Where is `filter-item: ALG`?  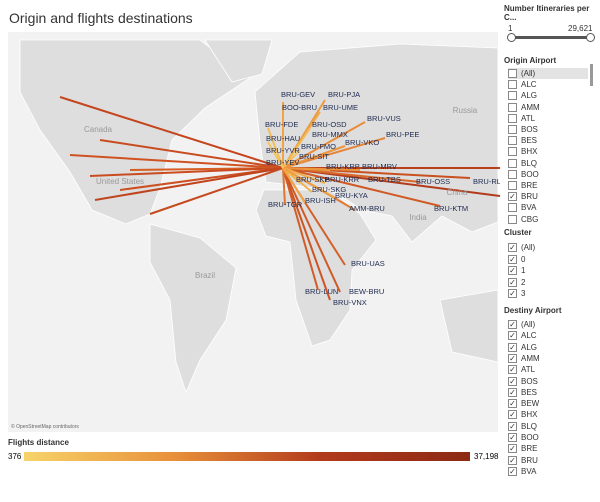
filter-item: ALG is located at coordinates (548, 95).